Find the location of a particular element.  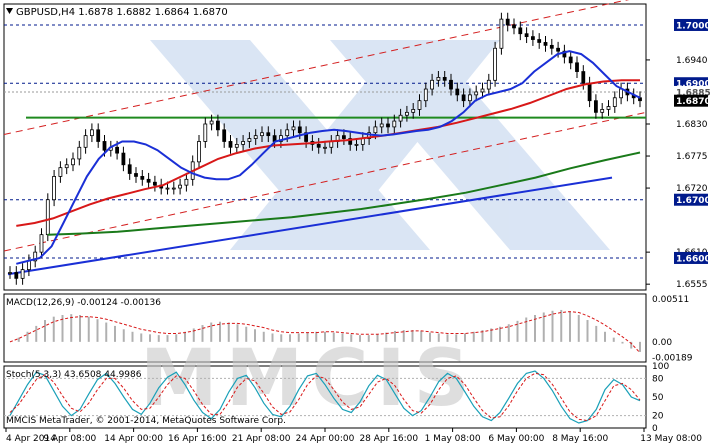

macd-y-tick-label: -0.00189 is located at coordinates (672, 359).